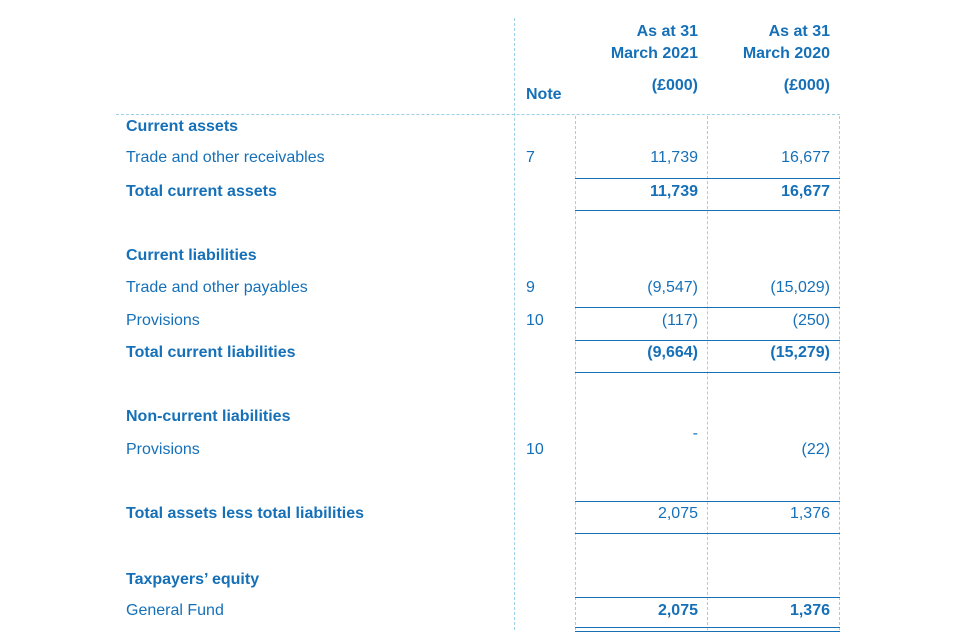 The width and height of the screenshot is (960, 640). Describe the element at coordinates (175, 610) in the screenshot. I see `row-label: General Fund` at that location.